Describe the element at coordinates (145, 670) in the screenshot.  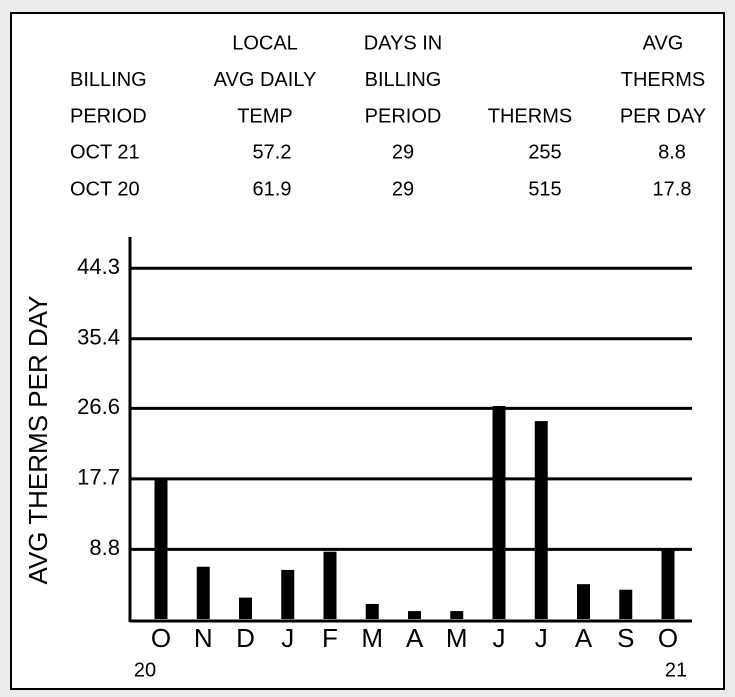
I see `x-year-label: 20` at that location.